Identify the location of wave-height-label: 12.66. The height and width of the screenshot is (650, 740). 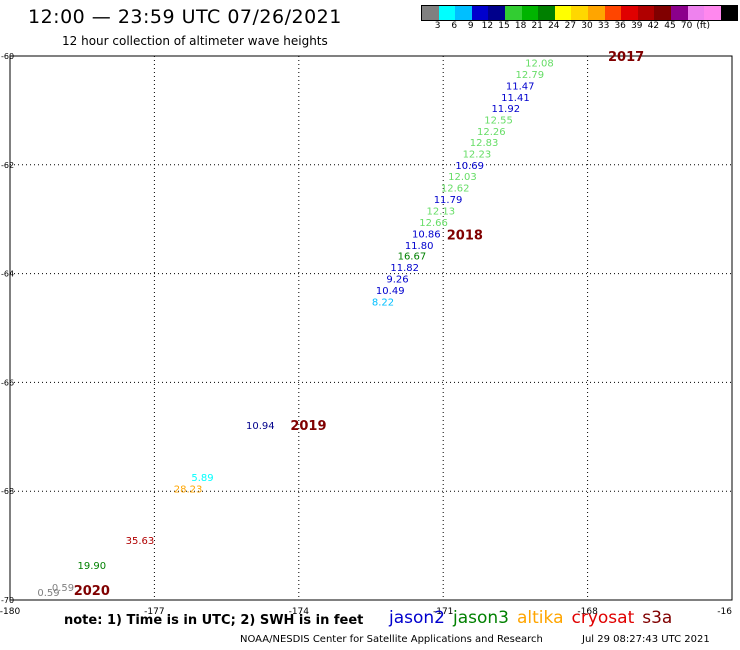
(433, 223).